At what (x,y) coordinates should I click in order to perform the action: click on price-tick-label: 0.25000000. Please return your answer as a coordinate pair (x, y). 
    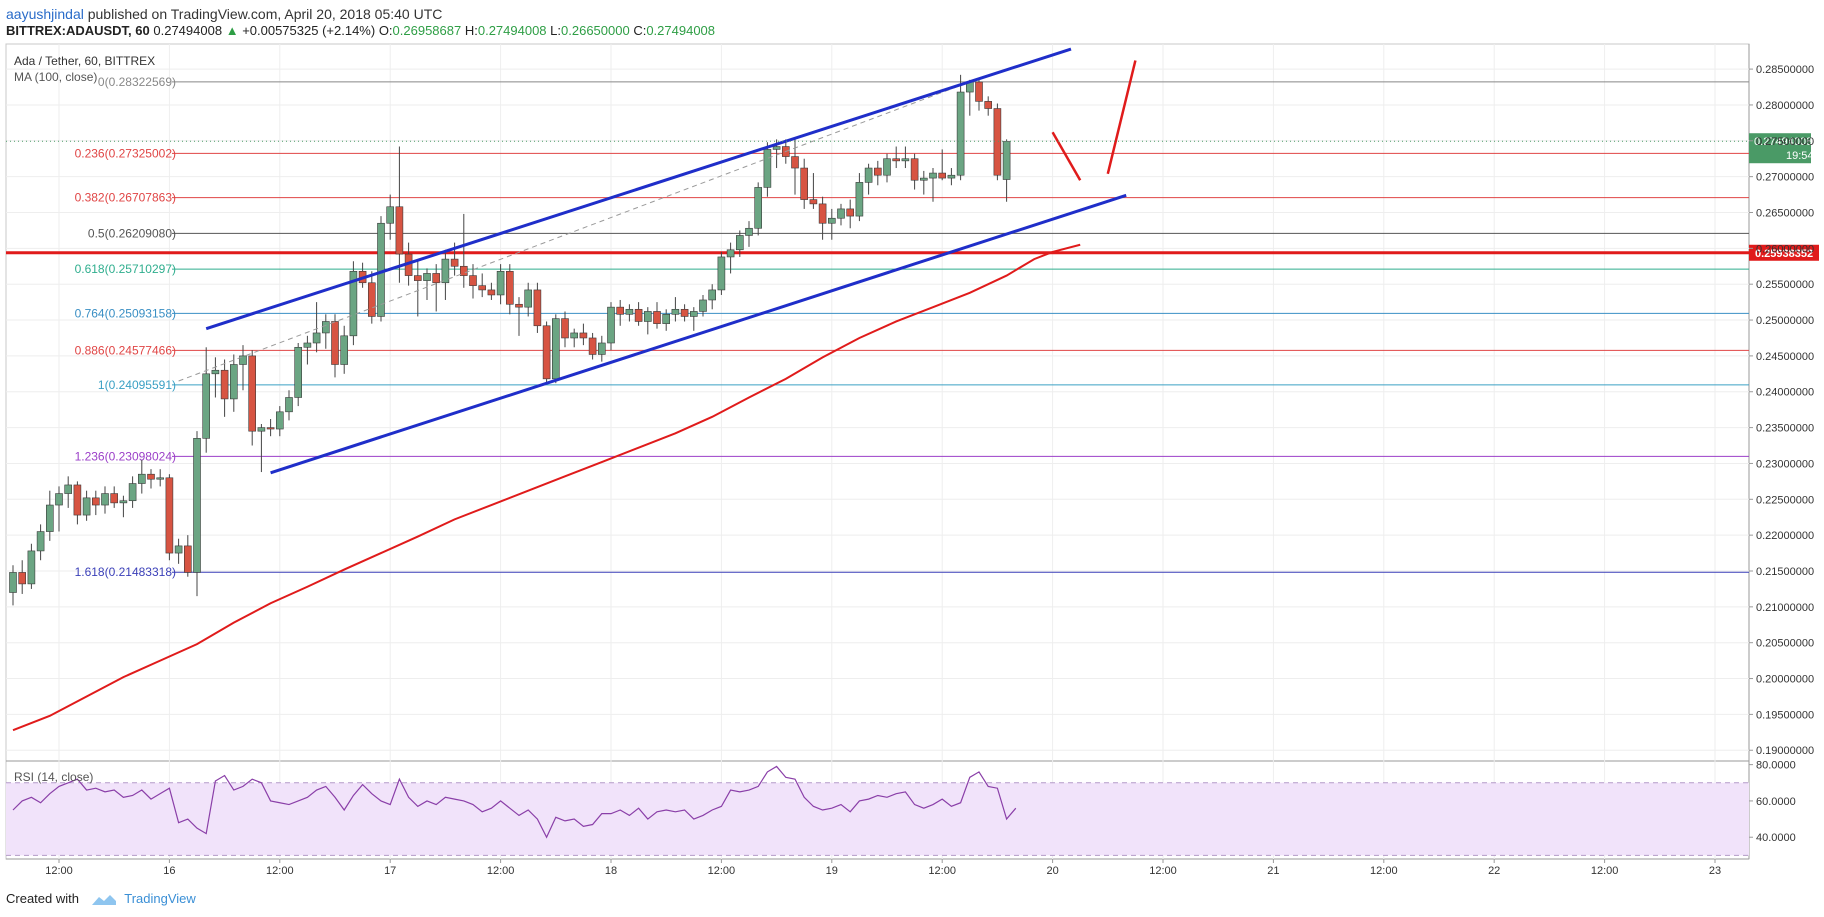
    Looking at the image, I should click on (1785, 321).